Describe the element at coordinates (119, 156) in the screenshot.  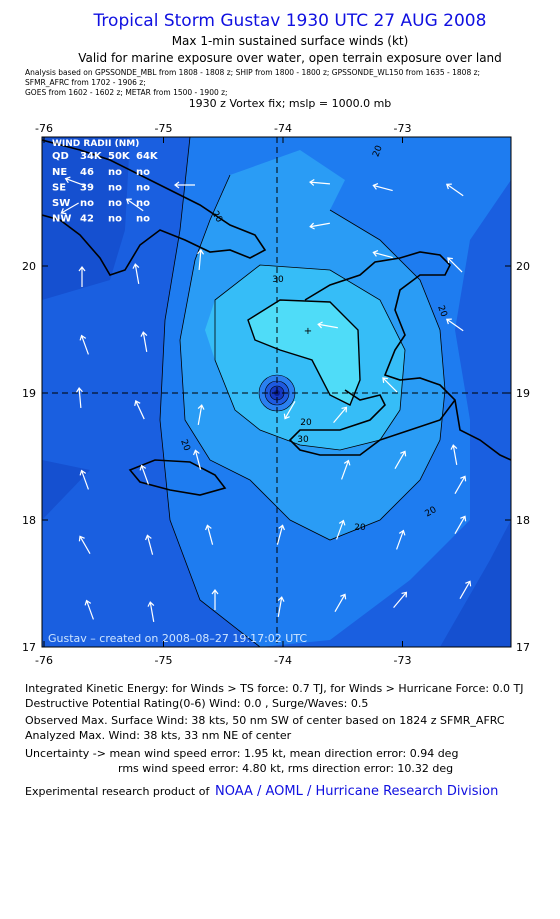
I see `radii-header: 50K` at that location.